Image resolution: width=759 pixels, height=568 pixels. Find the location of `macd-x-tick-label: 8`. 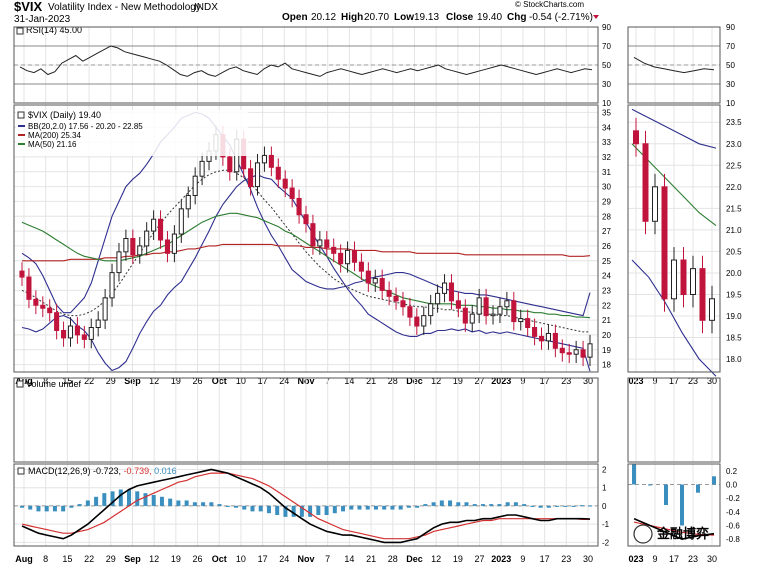

macd-x-tick-label: 8 is located at coordinates (45, 559).